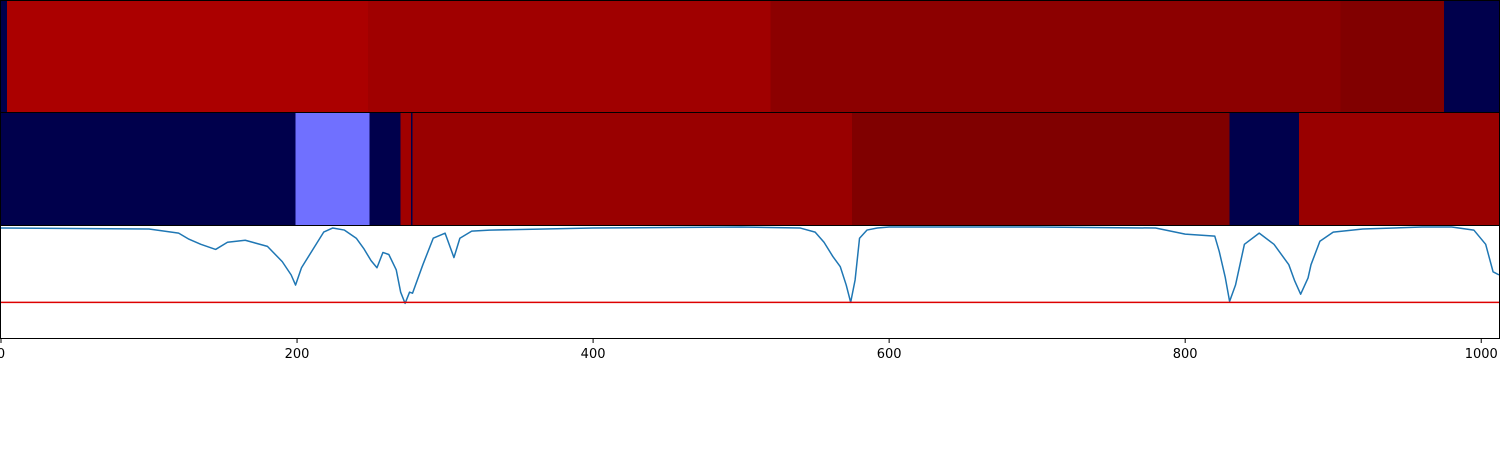 This screenshot has width=1500, height=450. Describe the element at coordinates (297, 354) in the screenshot. I see `x-tick-label: 200` at that location.